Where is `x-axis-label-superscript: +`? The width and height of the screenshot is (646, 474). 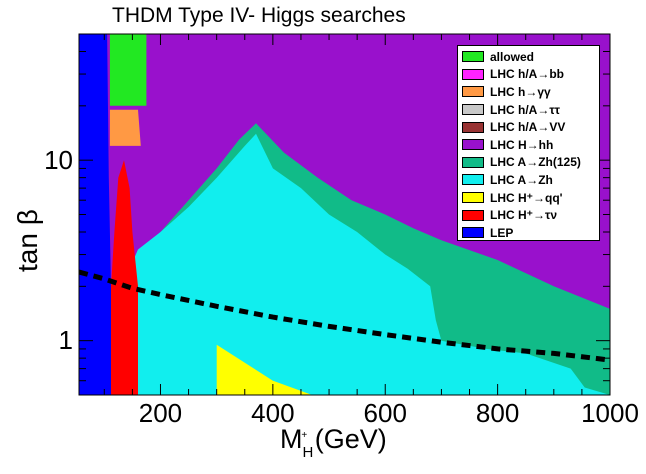
x-axis-label-superscript: + is located at coordinates (304, 435).